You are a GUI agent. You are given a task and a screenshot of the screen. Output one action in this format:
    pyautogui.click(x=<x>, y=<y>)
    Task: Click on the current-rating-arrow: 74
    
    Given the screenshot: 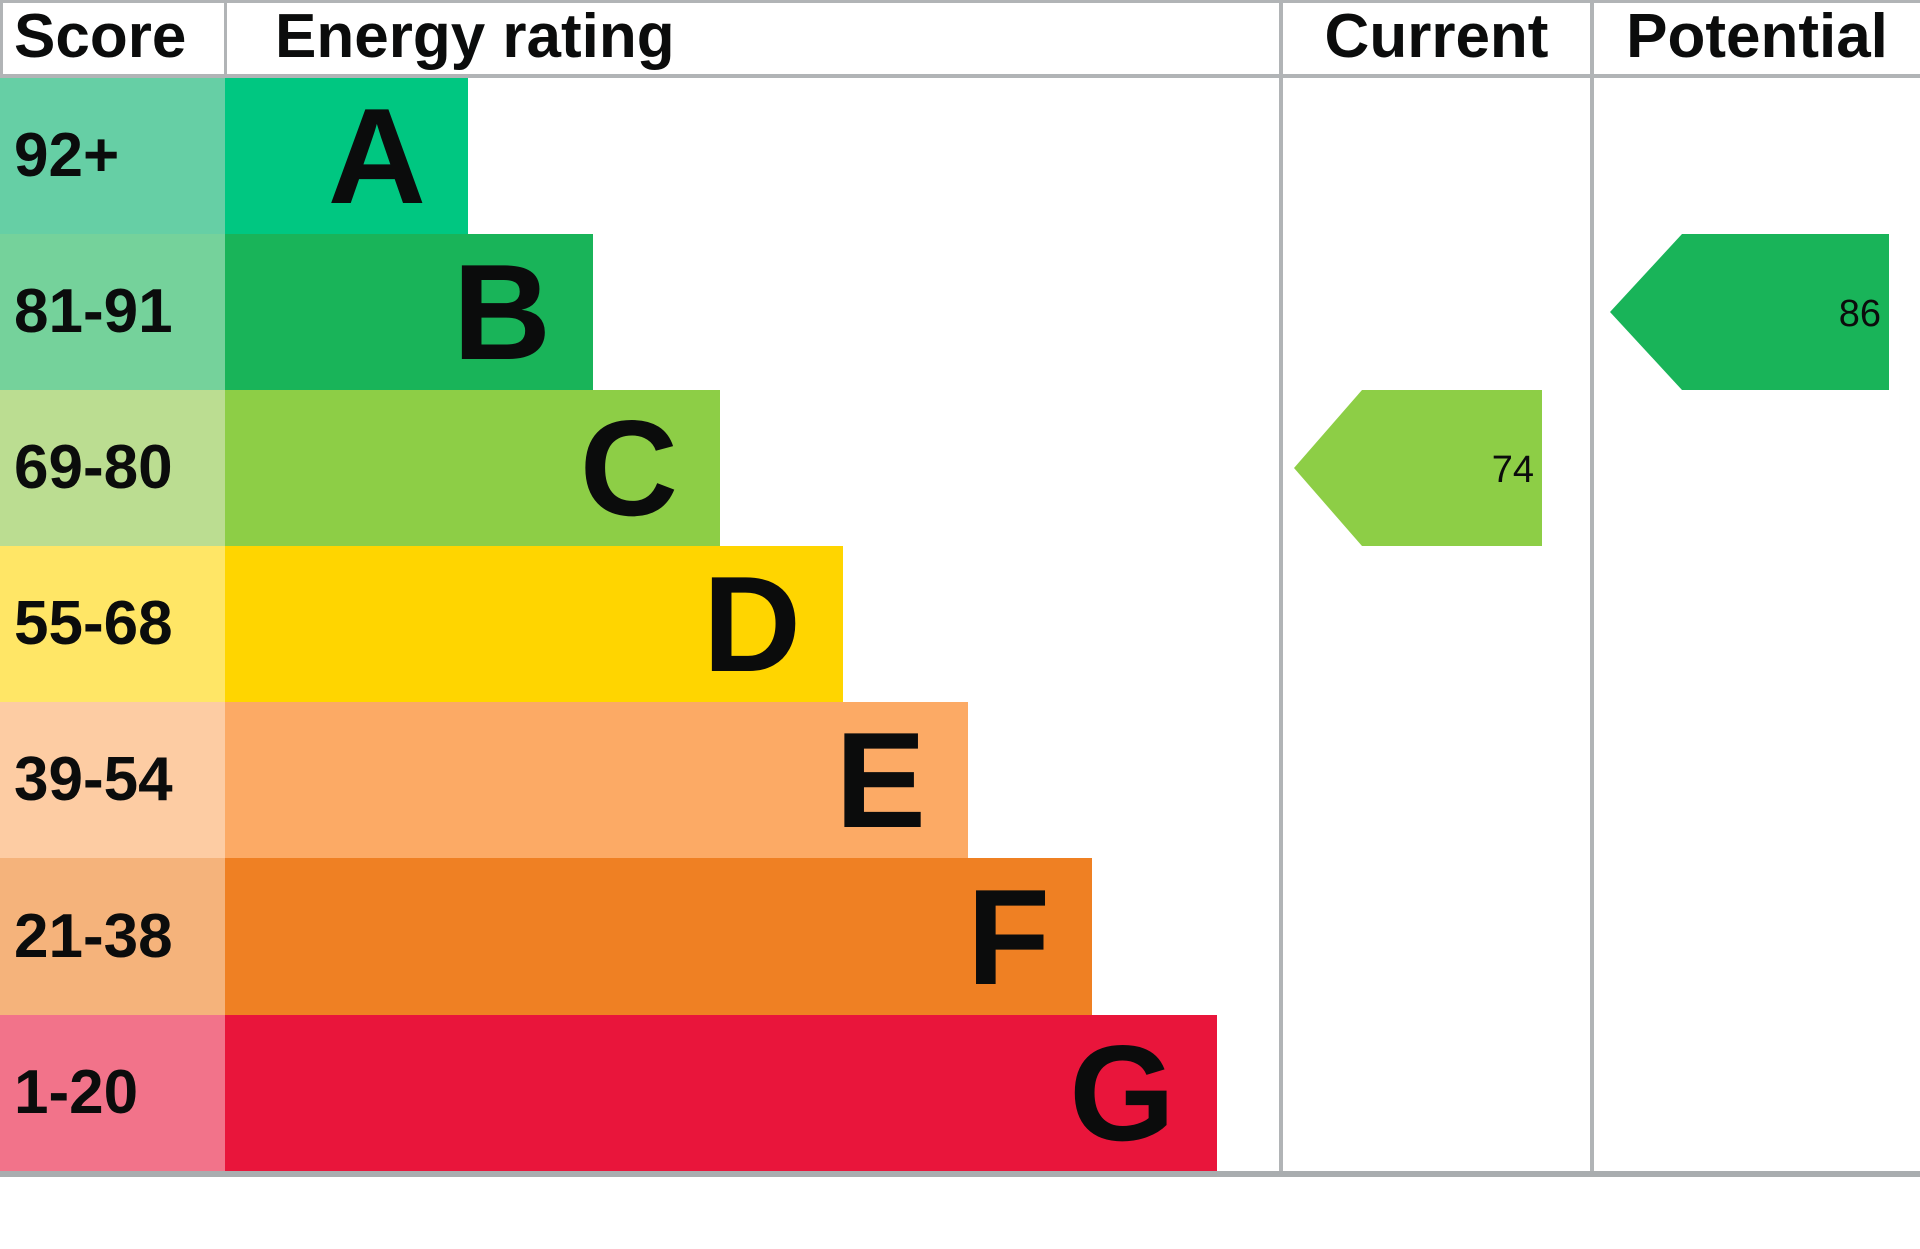 What is the action you would take?
    pyautogui.click(x=1418, y=468)
    